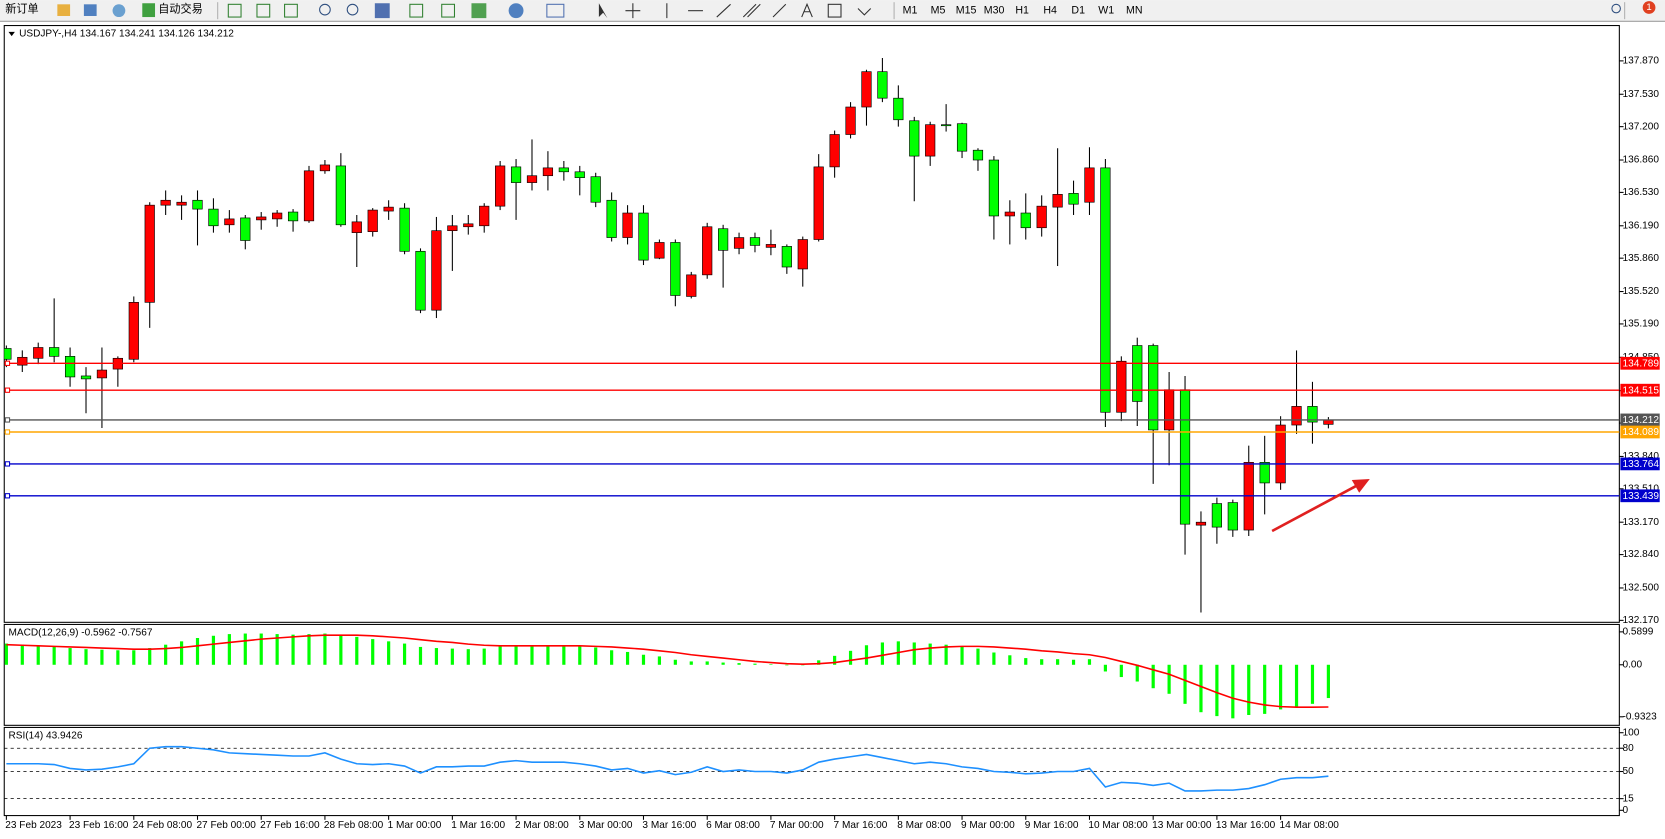  What do you see at coordinates (1616, 8) in the screenshot?
I see `search-icon` at bounding box center [1616, 8].